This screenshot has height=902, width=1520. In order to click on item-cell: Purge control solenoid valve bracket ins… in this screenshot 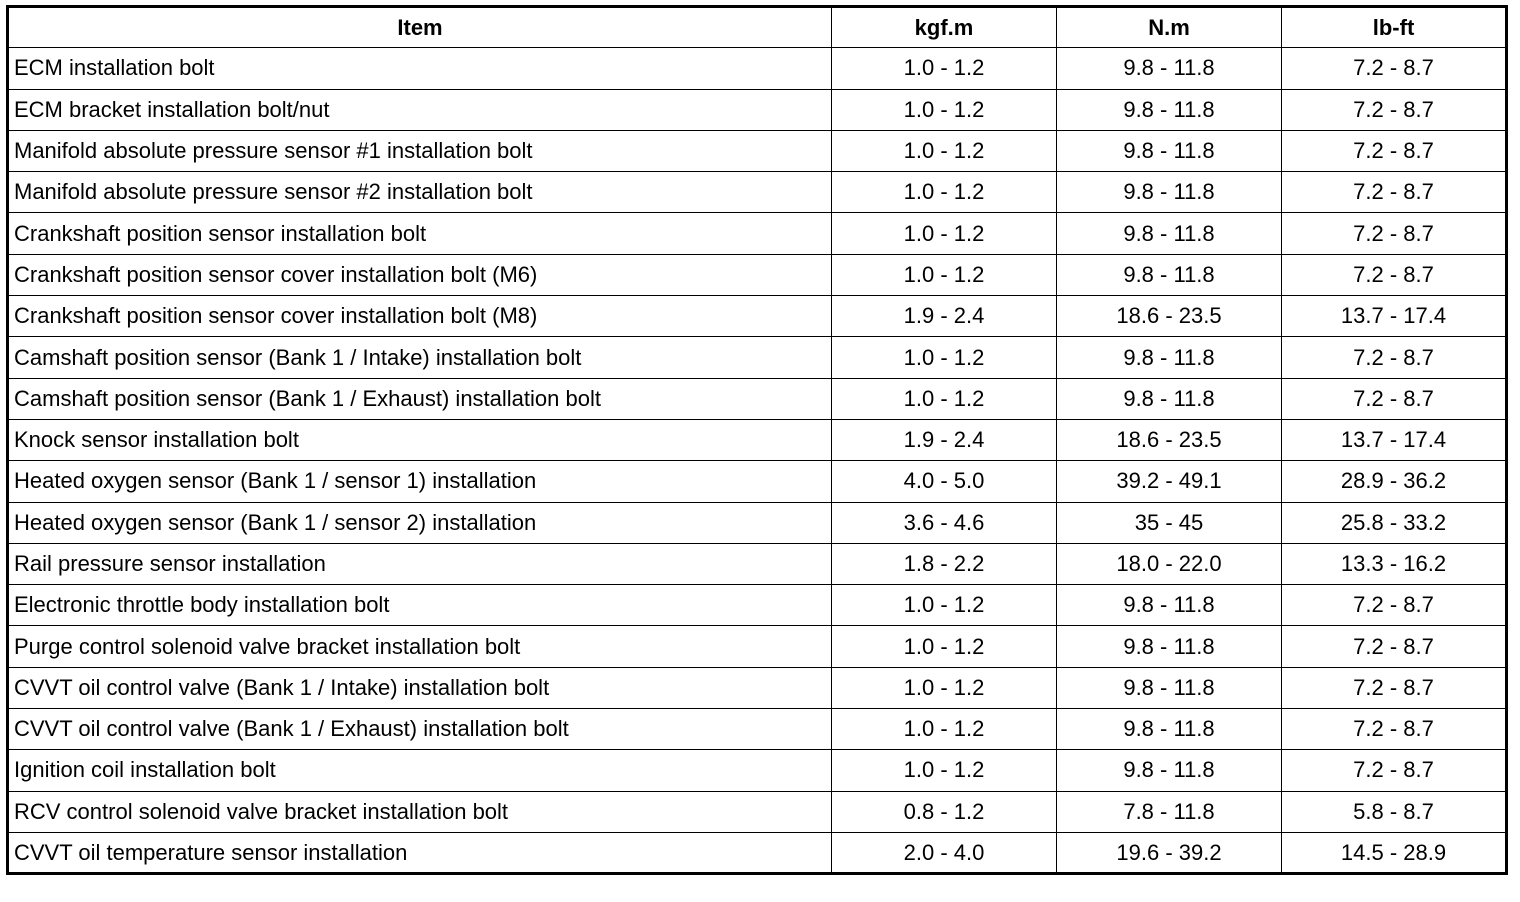, I will do `click(419, 646)`.